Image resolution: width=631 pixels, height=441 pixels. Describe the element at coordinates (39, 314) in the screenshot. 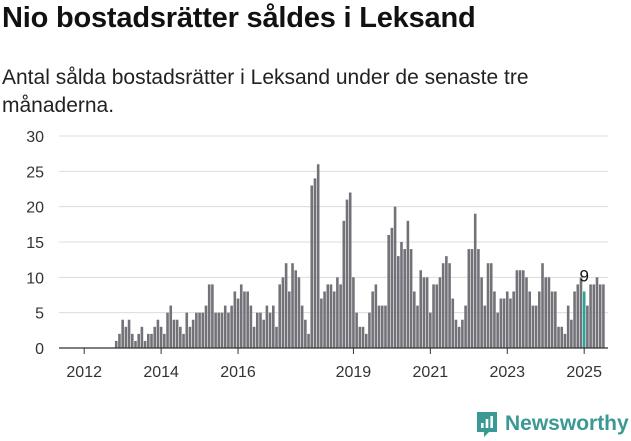

I see `y-tick-label: 5` at that location.